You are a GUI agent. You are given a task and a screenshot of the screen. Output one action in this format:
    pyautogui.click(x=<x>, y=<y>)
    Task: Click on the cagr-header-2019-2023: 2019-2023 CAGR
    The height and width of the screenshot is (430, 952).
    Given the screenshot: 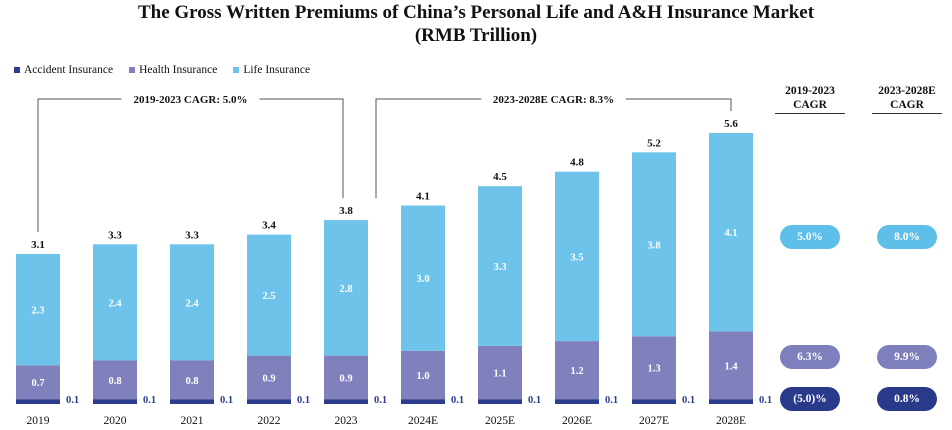 What is the action you would take?
    pyautogui.click(x=810, y=99)
    